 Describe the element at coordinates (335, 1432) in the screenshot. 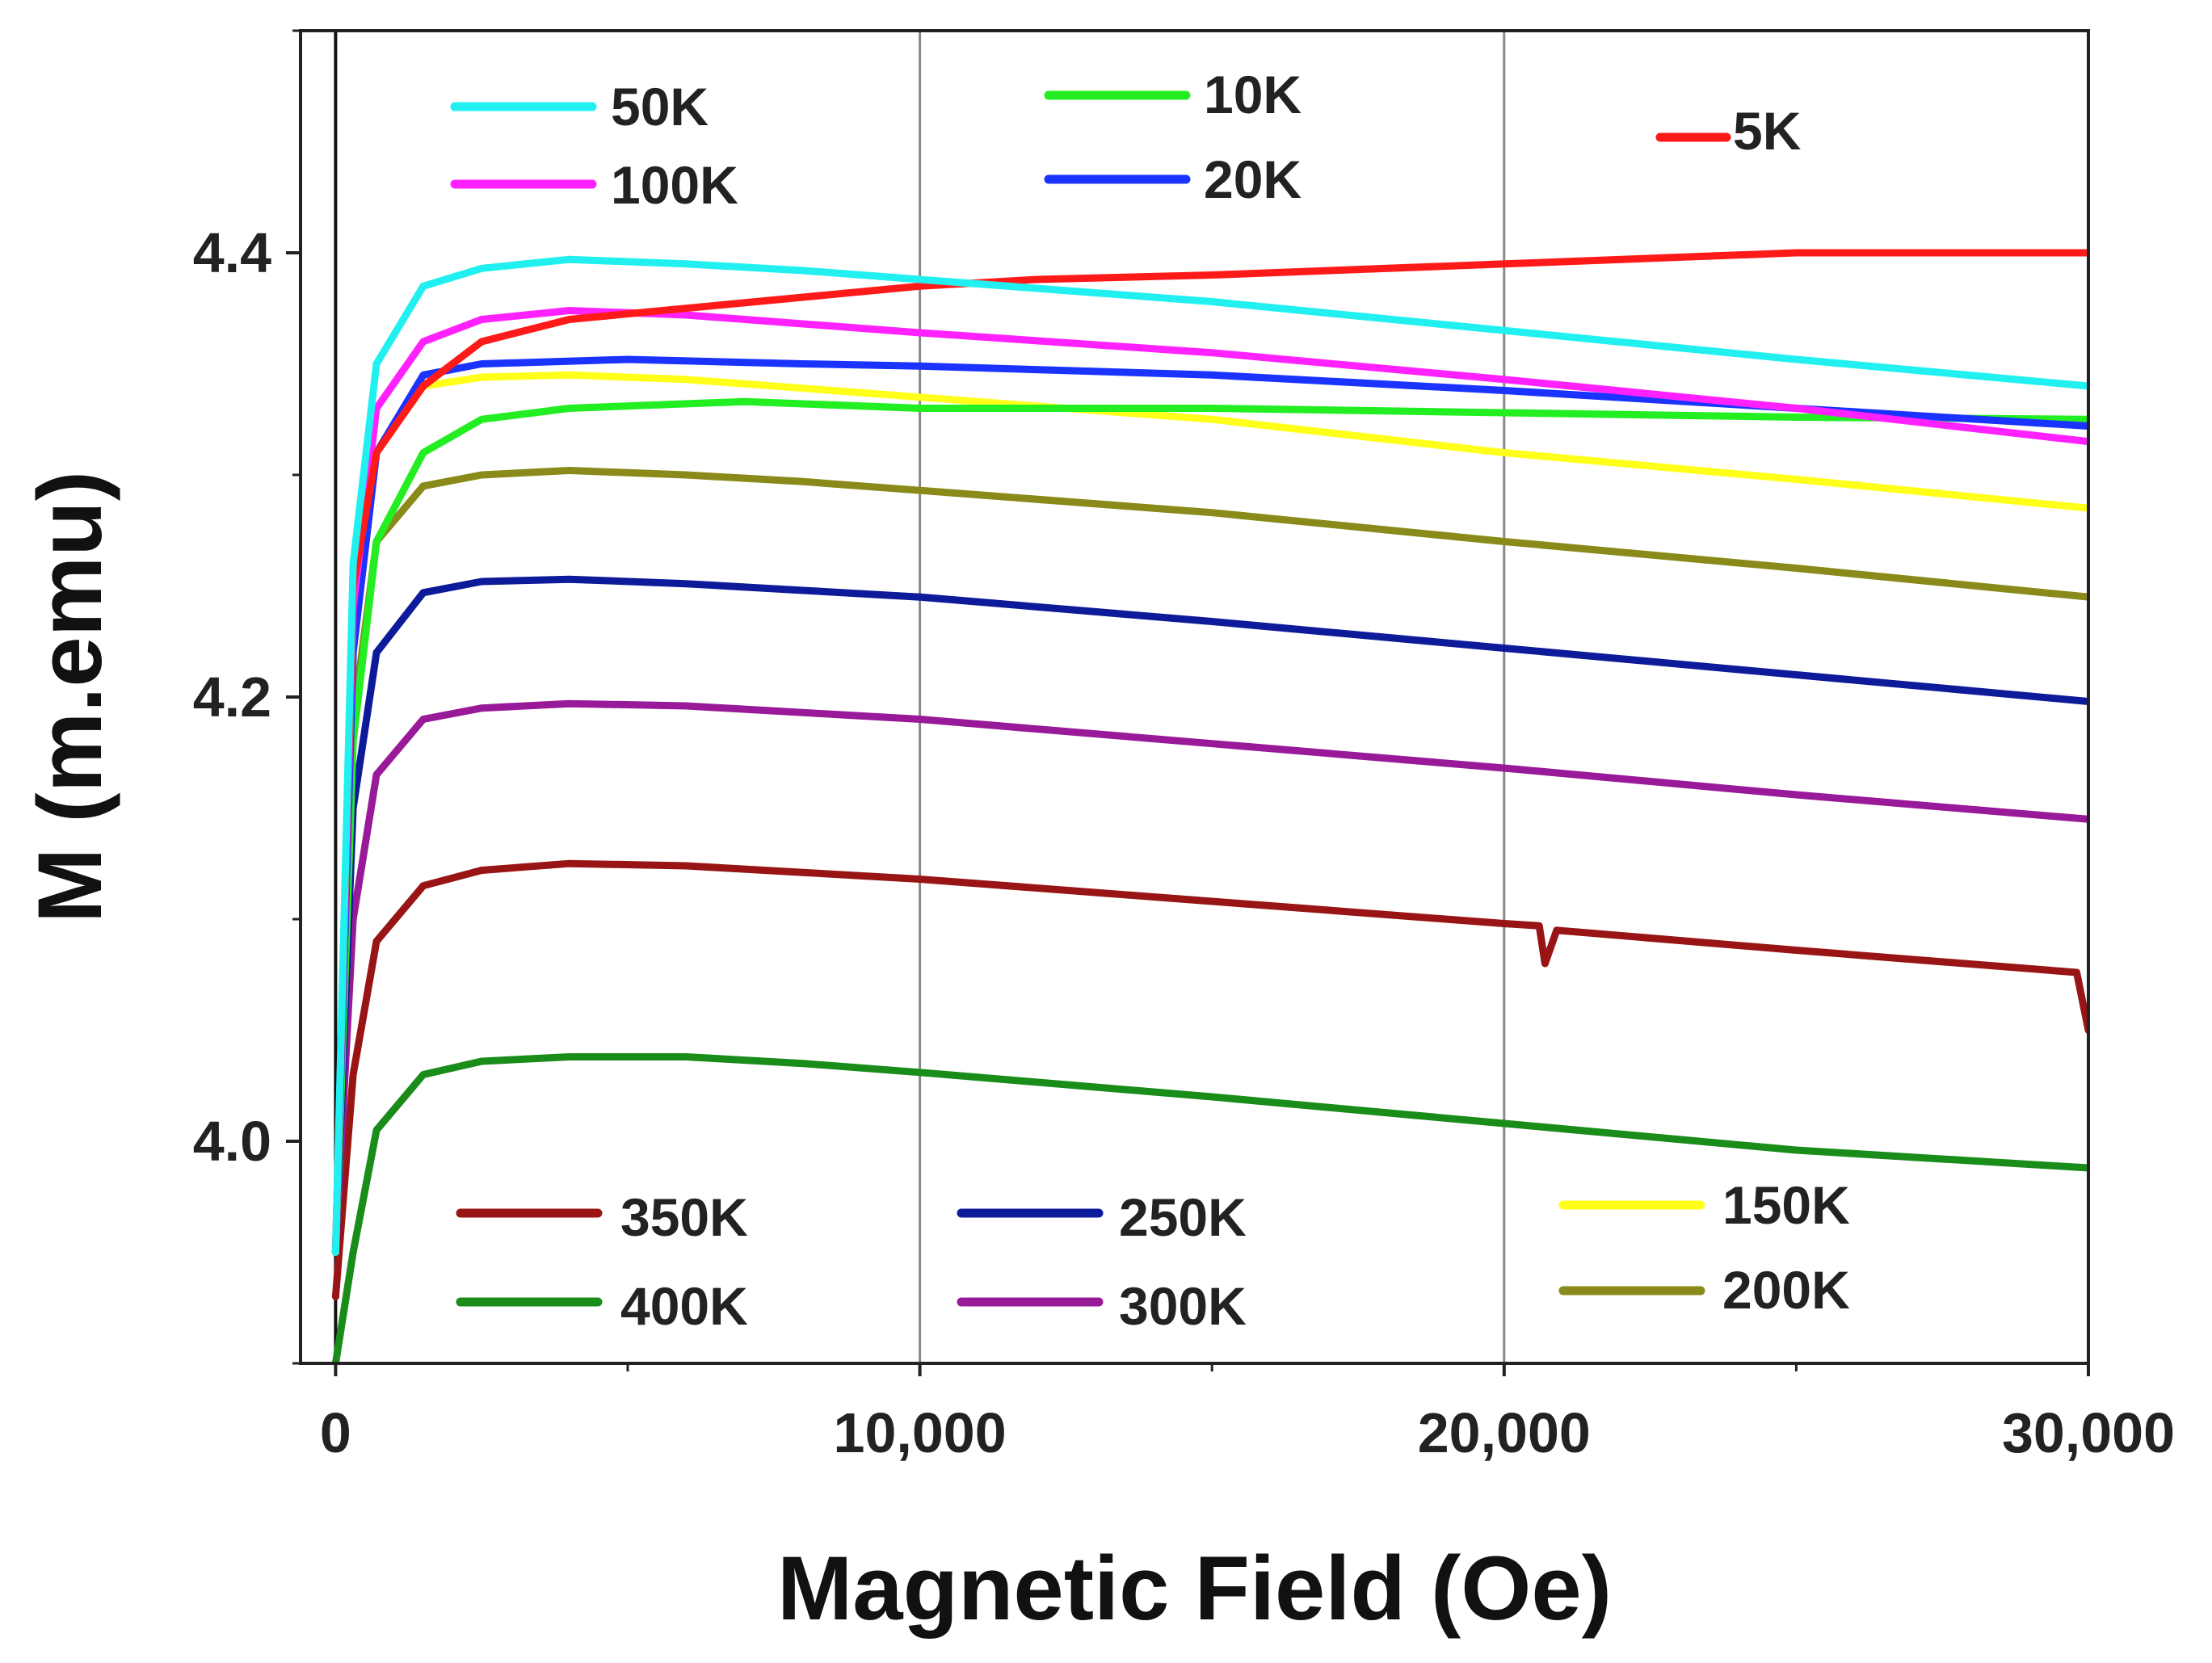

I see `x-tick-label: 0` at that location.